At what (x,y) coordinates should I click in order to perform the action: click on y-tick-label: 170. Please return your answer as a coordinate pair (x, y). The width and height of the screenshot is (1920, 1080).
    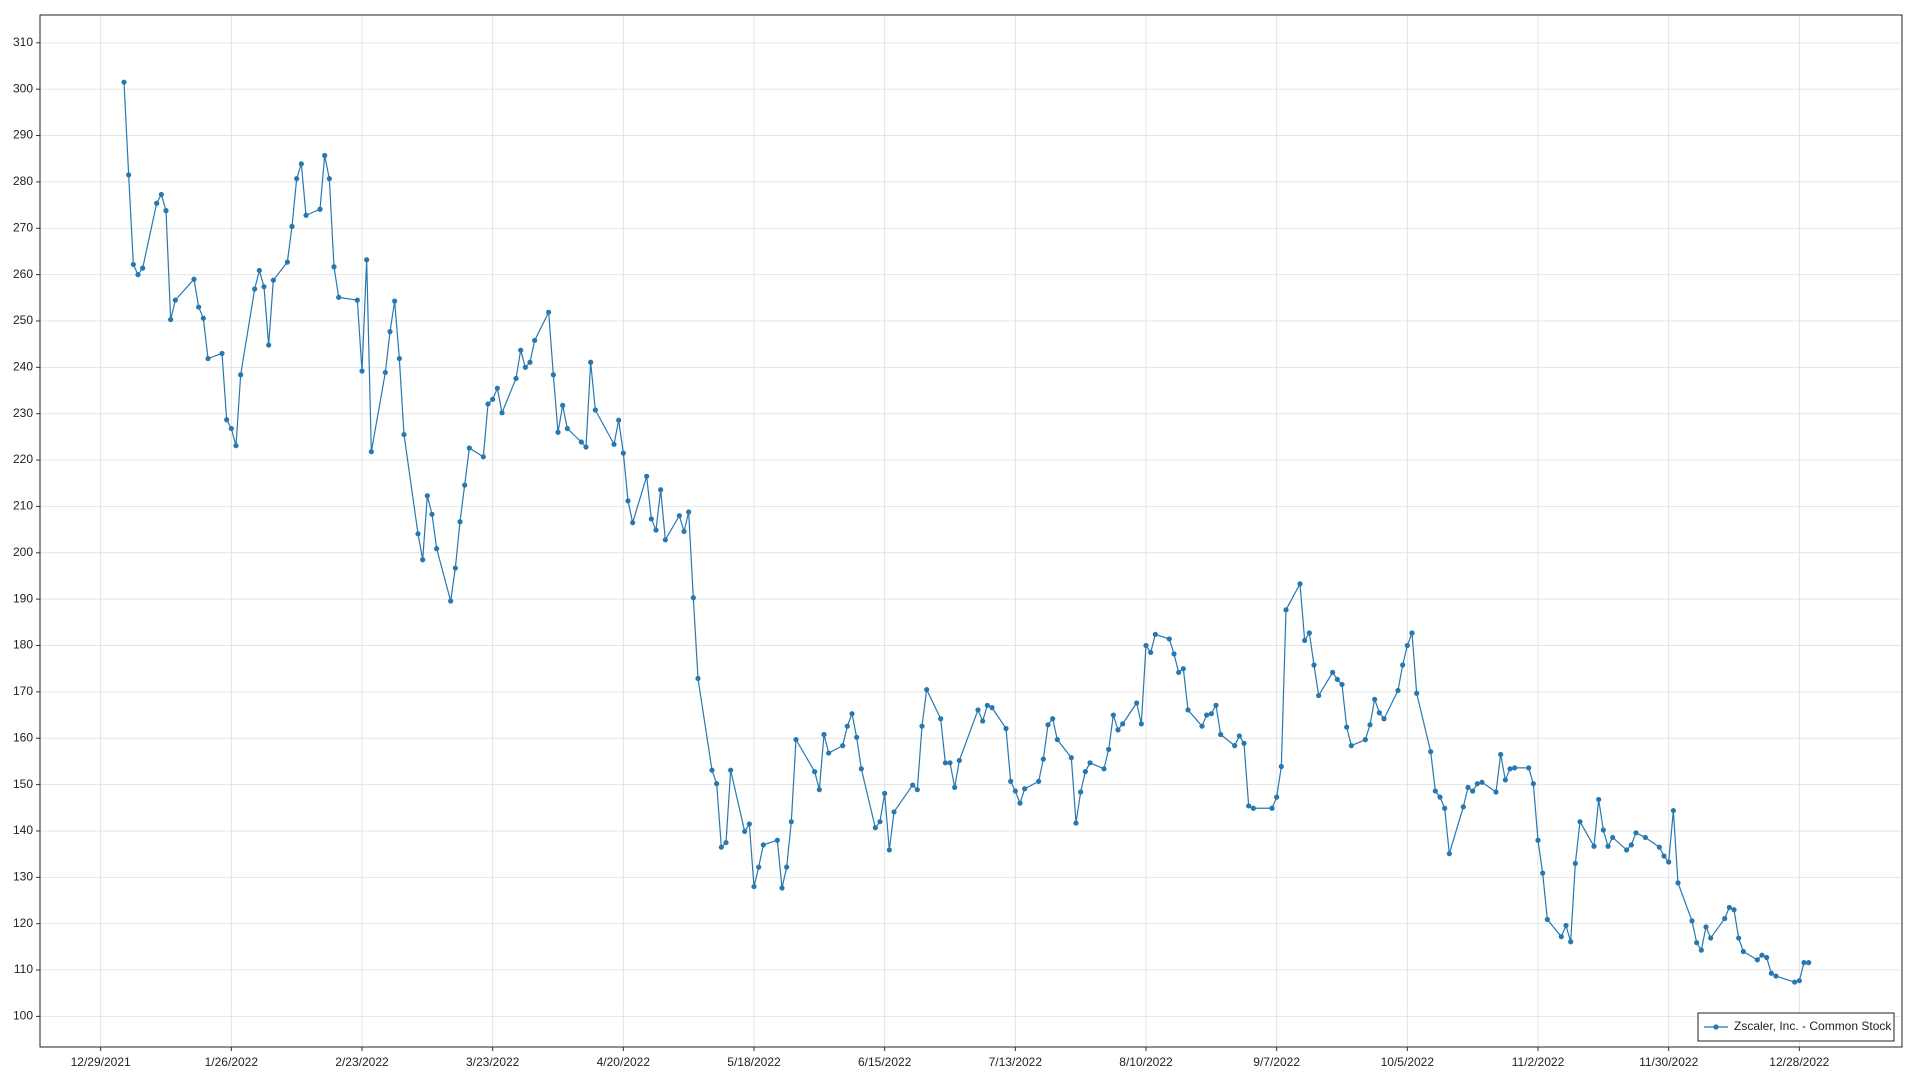
    Looking at the image, I should click on (23, 691).